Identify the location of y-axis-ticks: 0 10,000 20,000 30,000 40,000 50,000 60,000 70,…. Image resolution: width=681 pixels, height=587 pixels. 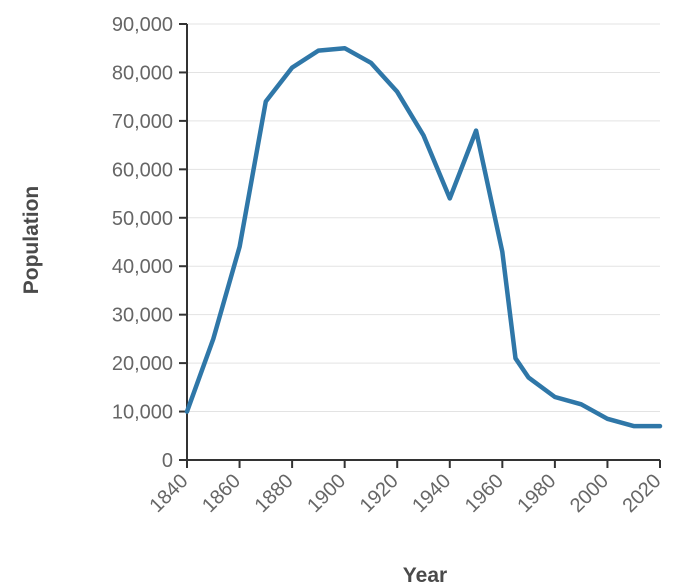
(149, 243).